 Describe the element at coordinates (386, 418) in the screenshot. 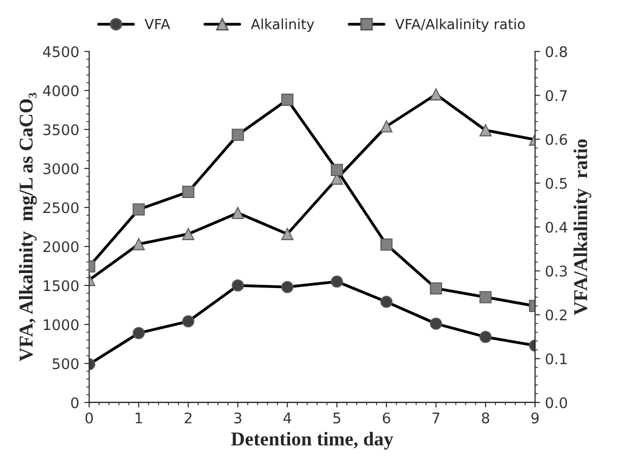

I see `x-tick-label: 6` at that location.